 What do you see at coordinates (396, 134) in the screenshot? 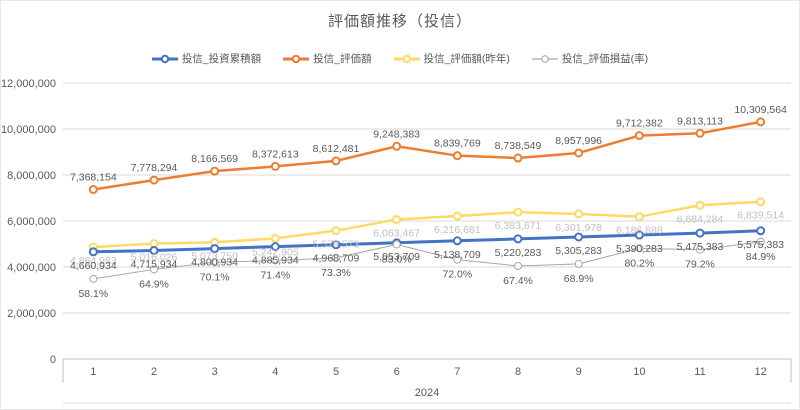
I see `data-label: 9,248,383` at bounding box center [396, 134].